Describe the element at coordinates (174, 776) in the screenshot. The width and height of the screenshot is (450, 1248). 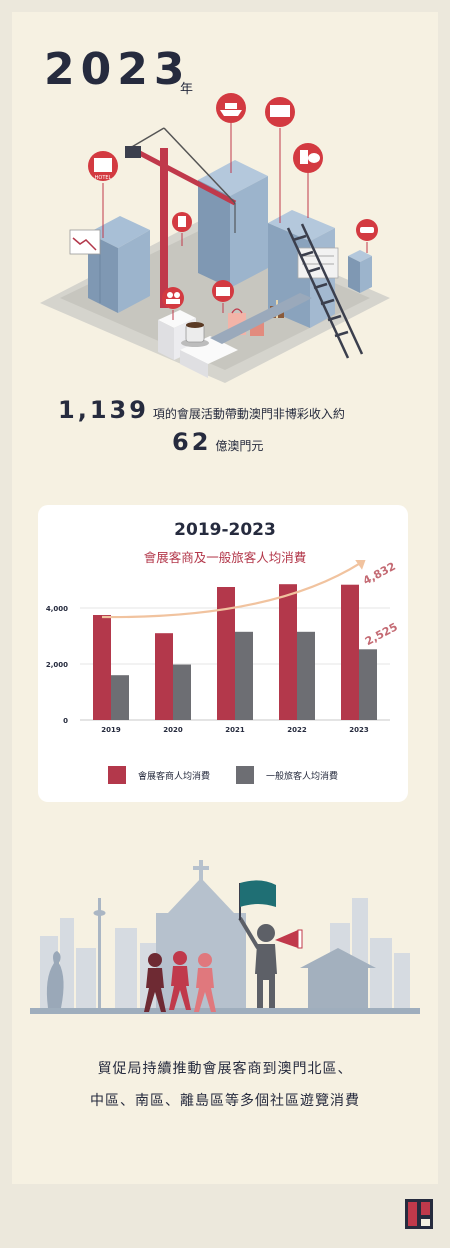
I see `legend-label-1: 會展客商人均消費` at that location.